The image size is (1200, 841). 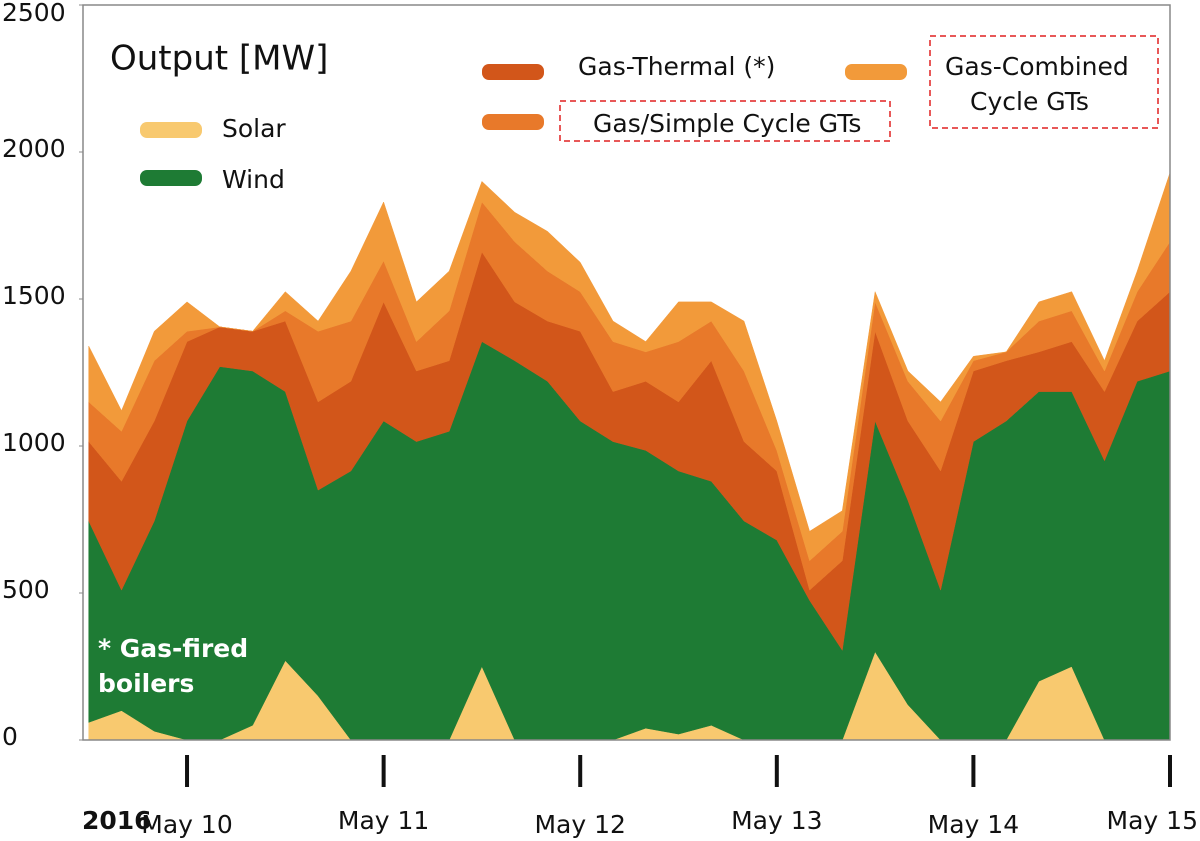 I want to click on legend-label: Gas-Combined Cycle GTs, so click(x=1041, y=84).